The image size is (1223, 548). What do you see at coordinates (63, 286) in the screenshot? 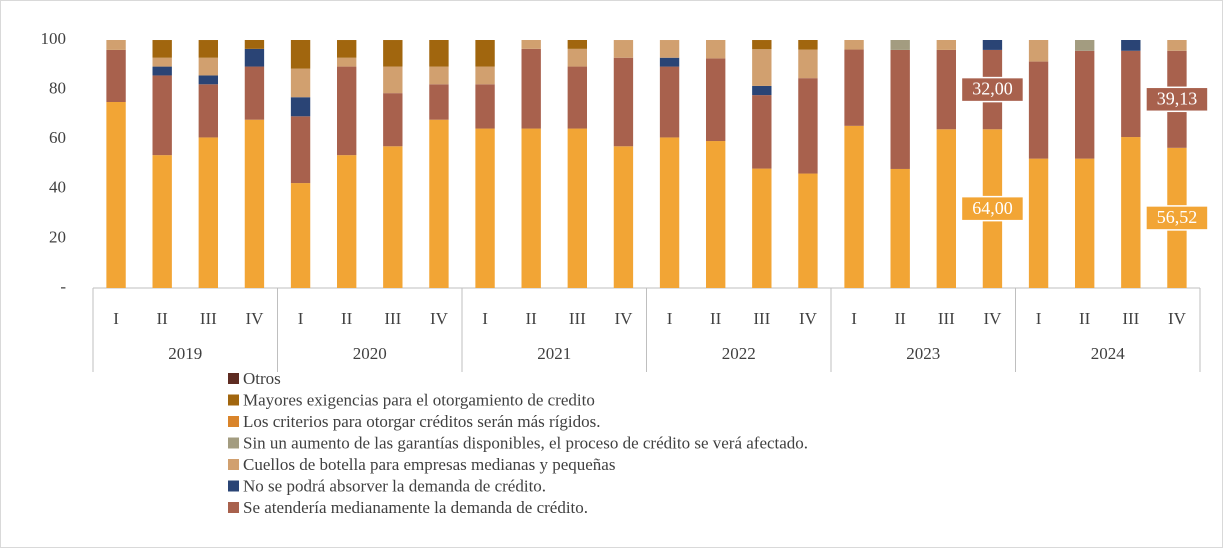
I see `y-tick-label: -` at bounding box center [63, 286].